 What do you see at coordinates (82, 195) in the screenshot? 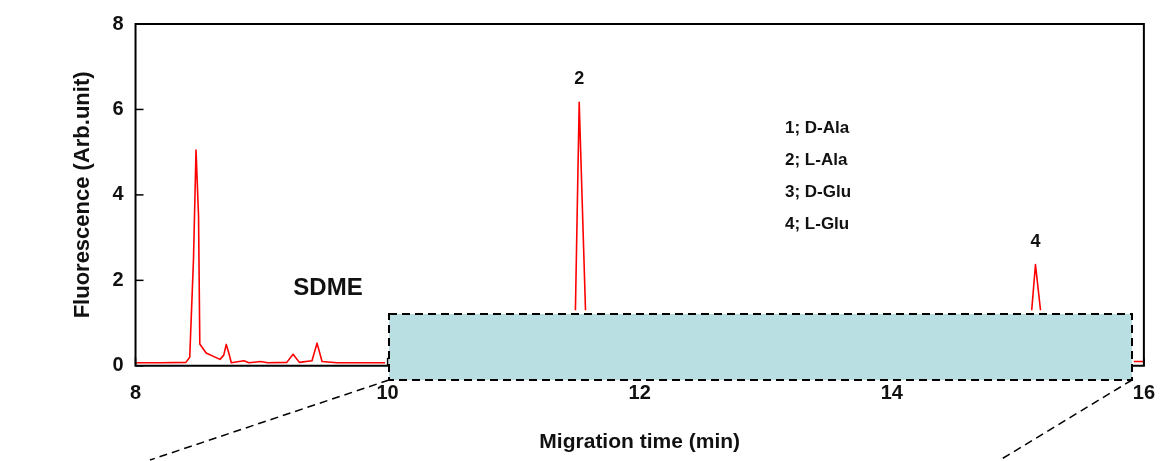
I see `y-axis-title: Fluorescence (Arb.unit)` at bounding box center [82, 195].